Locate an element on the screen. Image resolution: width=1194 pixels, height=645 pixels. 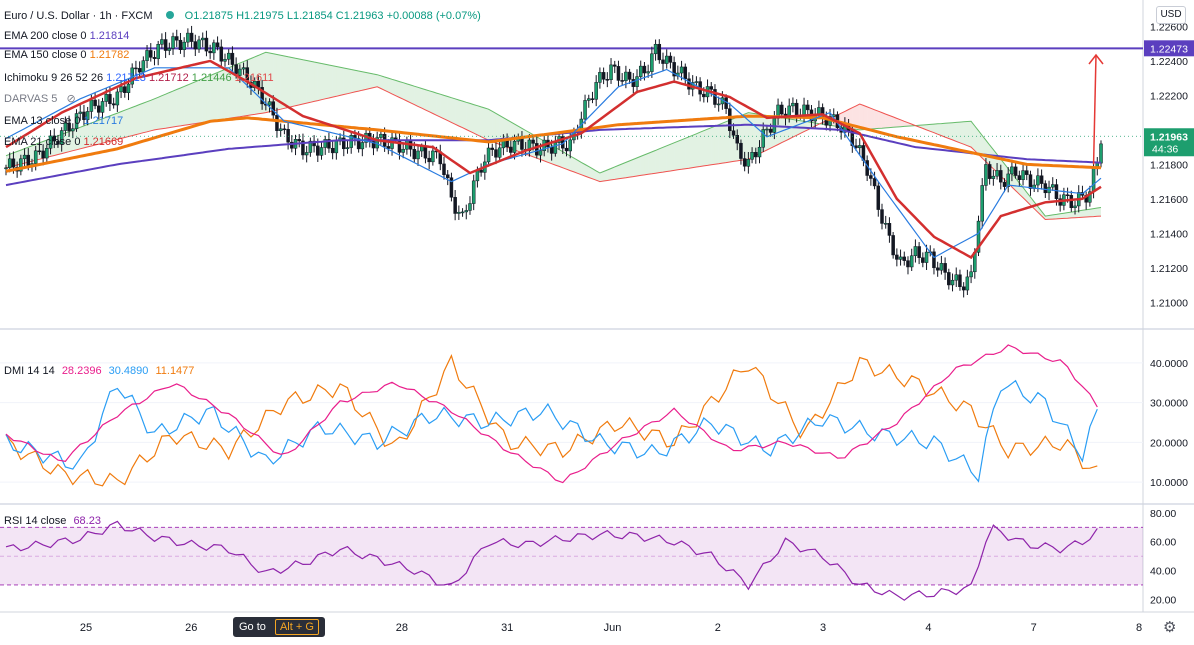
hidden-eye-icon: ⊘ is located at coordinates (71, 99).